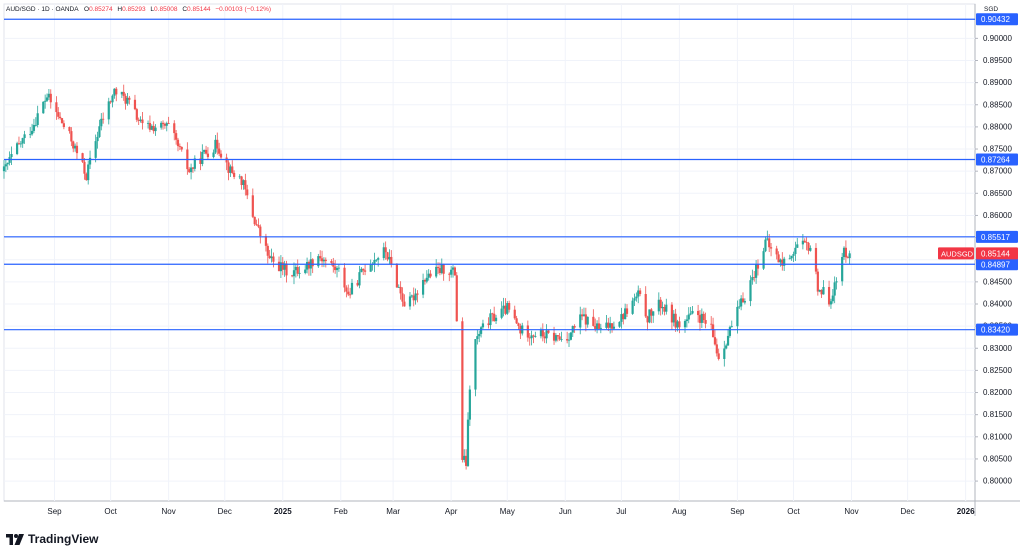  I want to click on level-badge-label: 0.85517, so click(995, 237).